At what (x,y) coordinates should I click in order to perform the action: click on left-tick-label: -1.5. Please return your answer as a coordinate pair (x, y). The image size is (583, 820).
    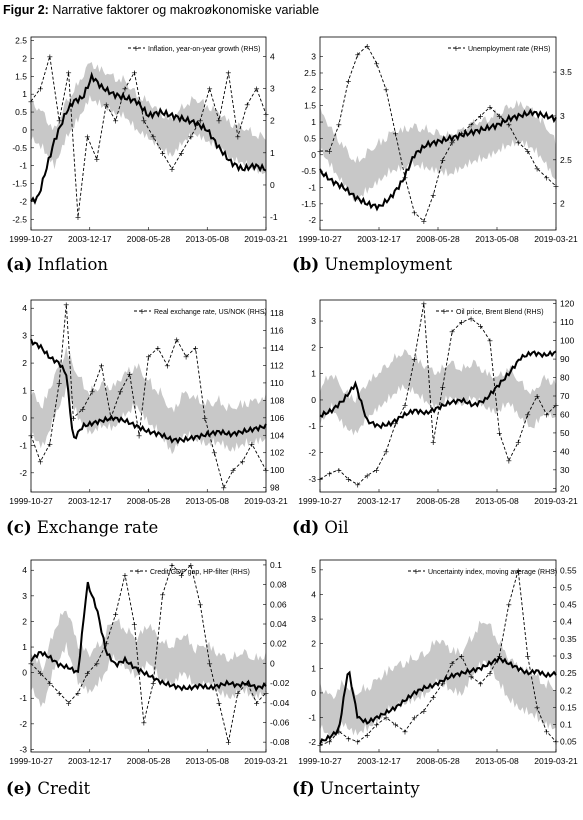
    Looking at the image, I should click on (308, 204).